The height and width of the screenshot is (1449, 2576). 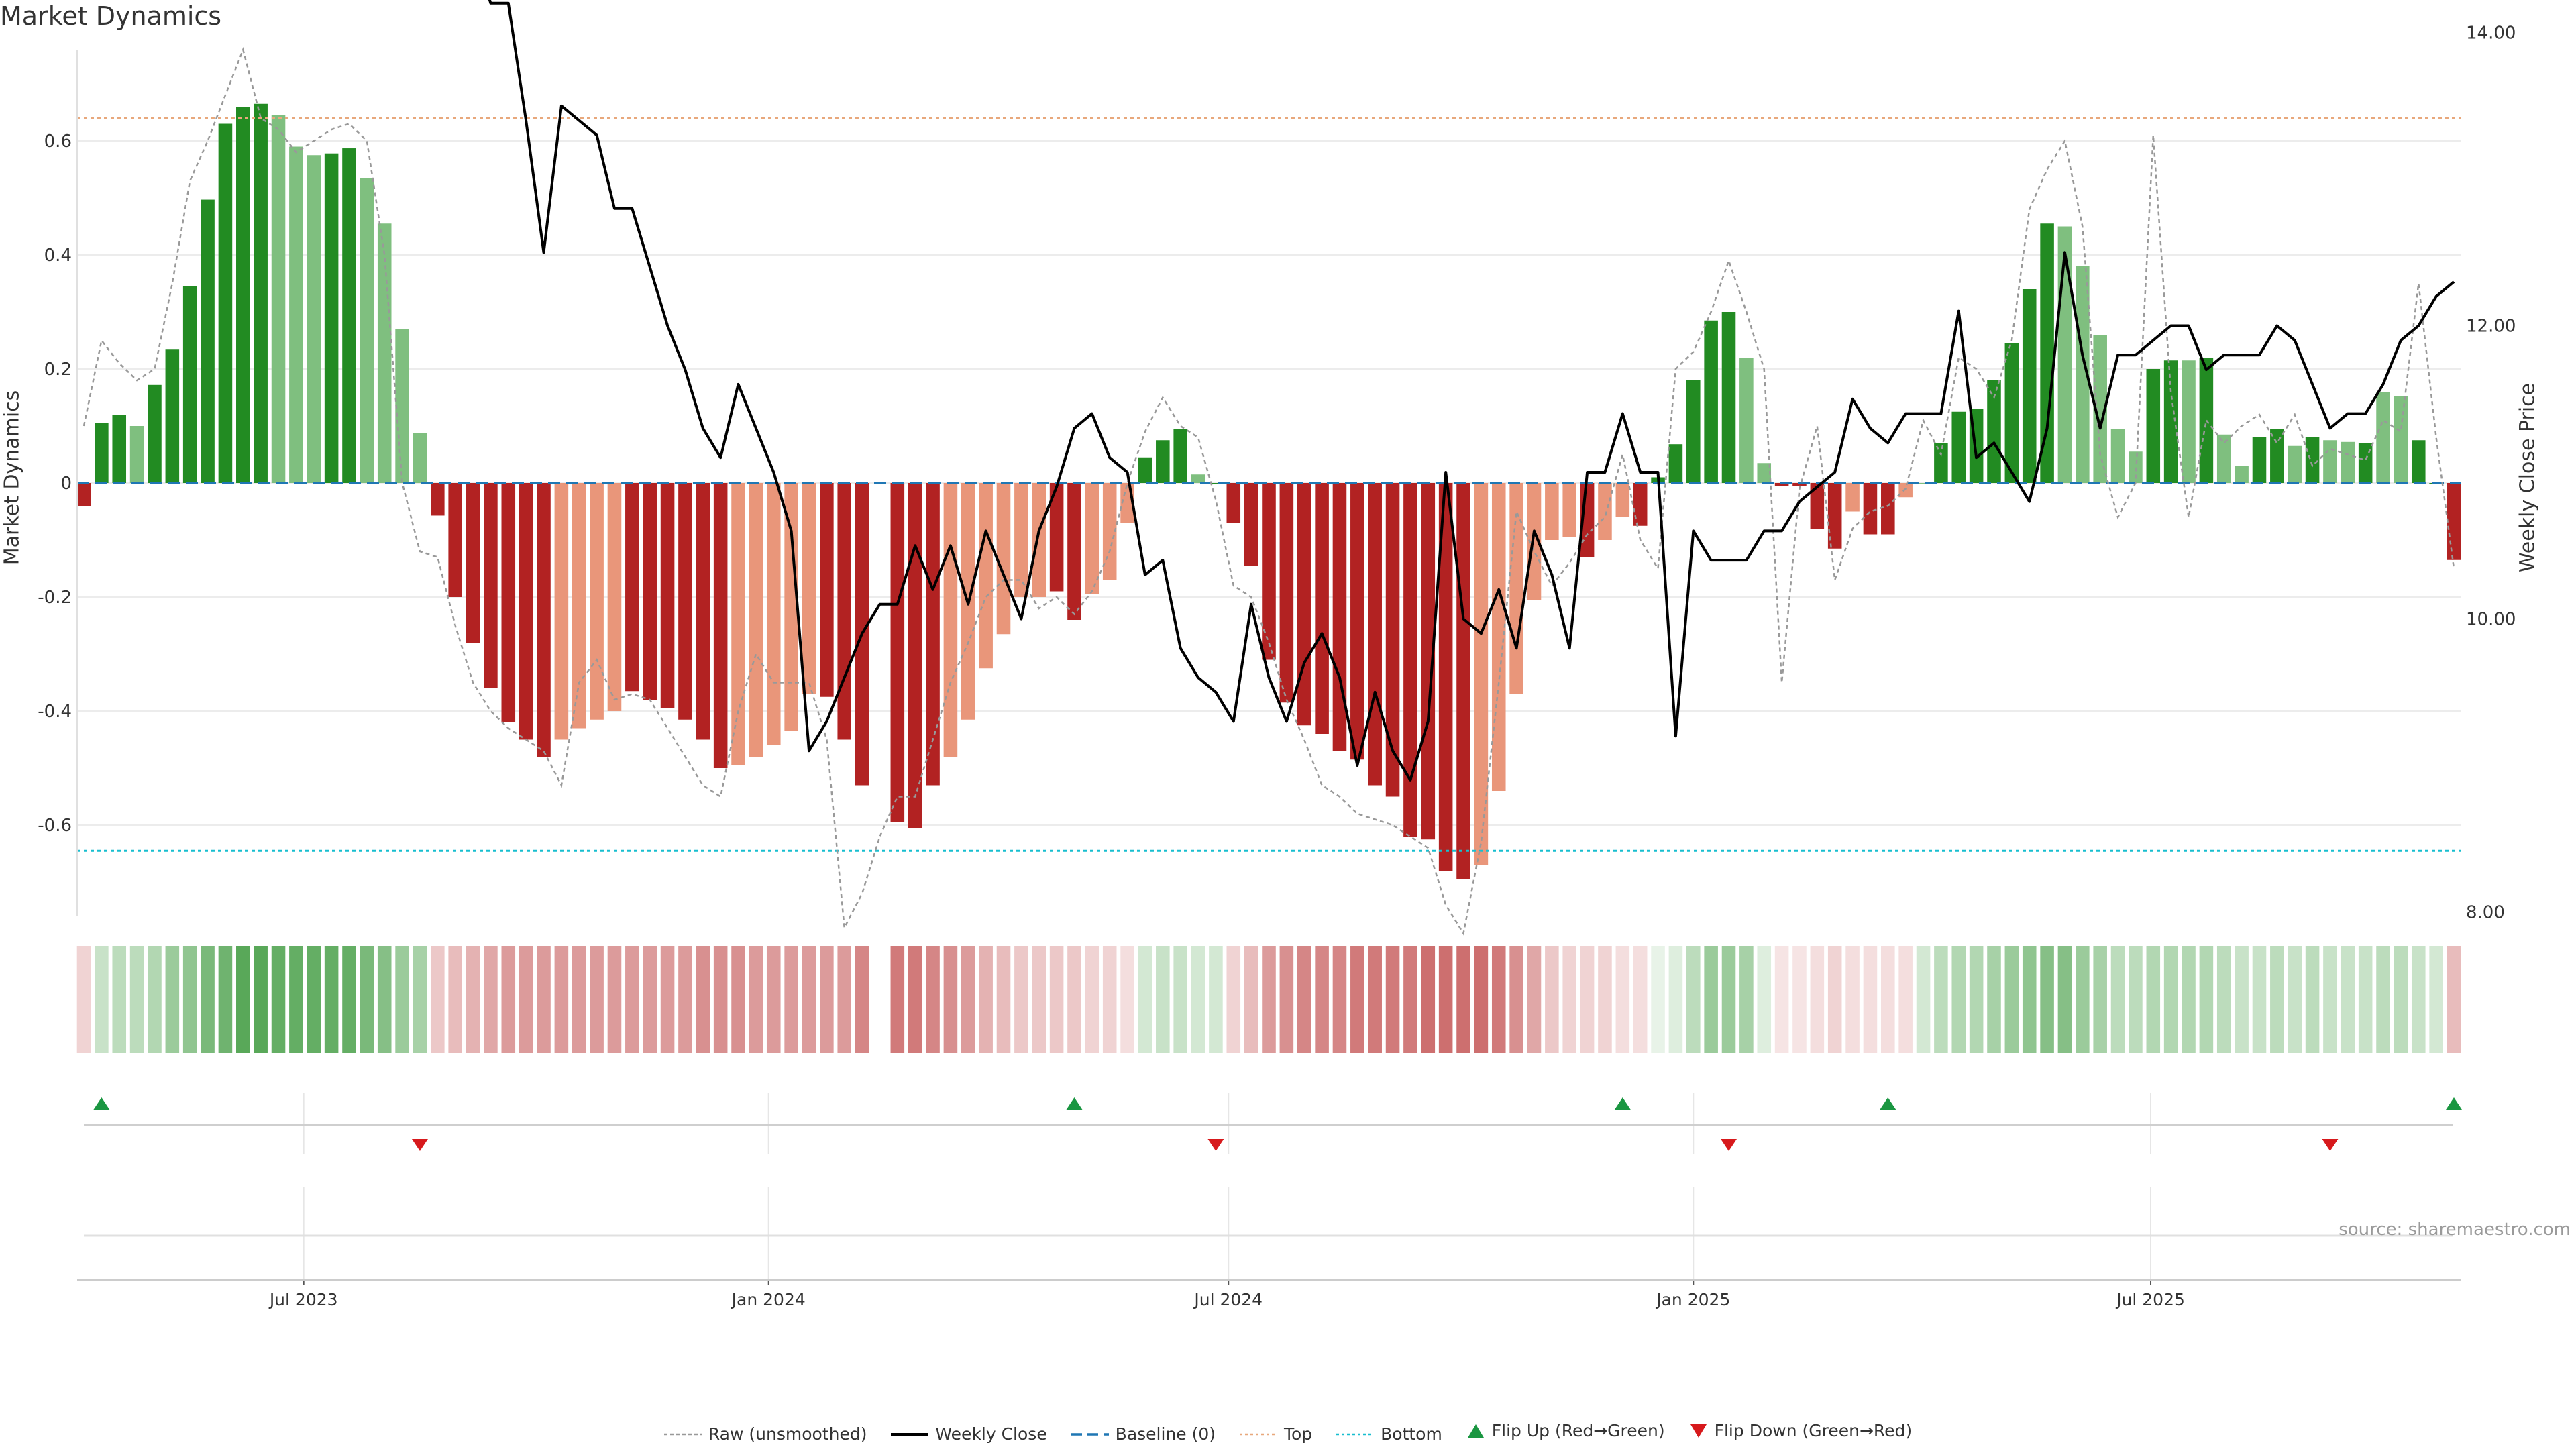 I want to click on right-tick-label: 8.00, so click(x=2485, y=913).